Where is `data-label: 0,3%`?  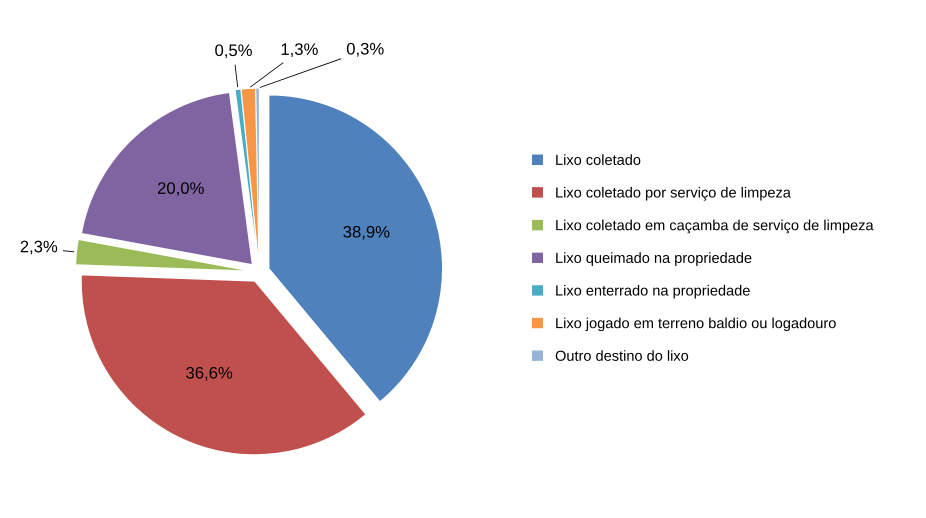 data-label: 0,3% is located at coordinates (365, 49).